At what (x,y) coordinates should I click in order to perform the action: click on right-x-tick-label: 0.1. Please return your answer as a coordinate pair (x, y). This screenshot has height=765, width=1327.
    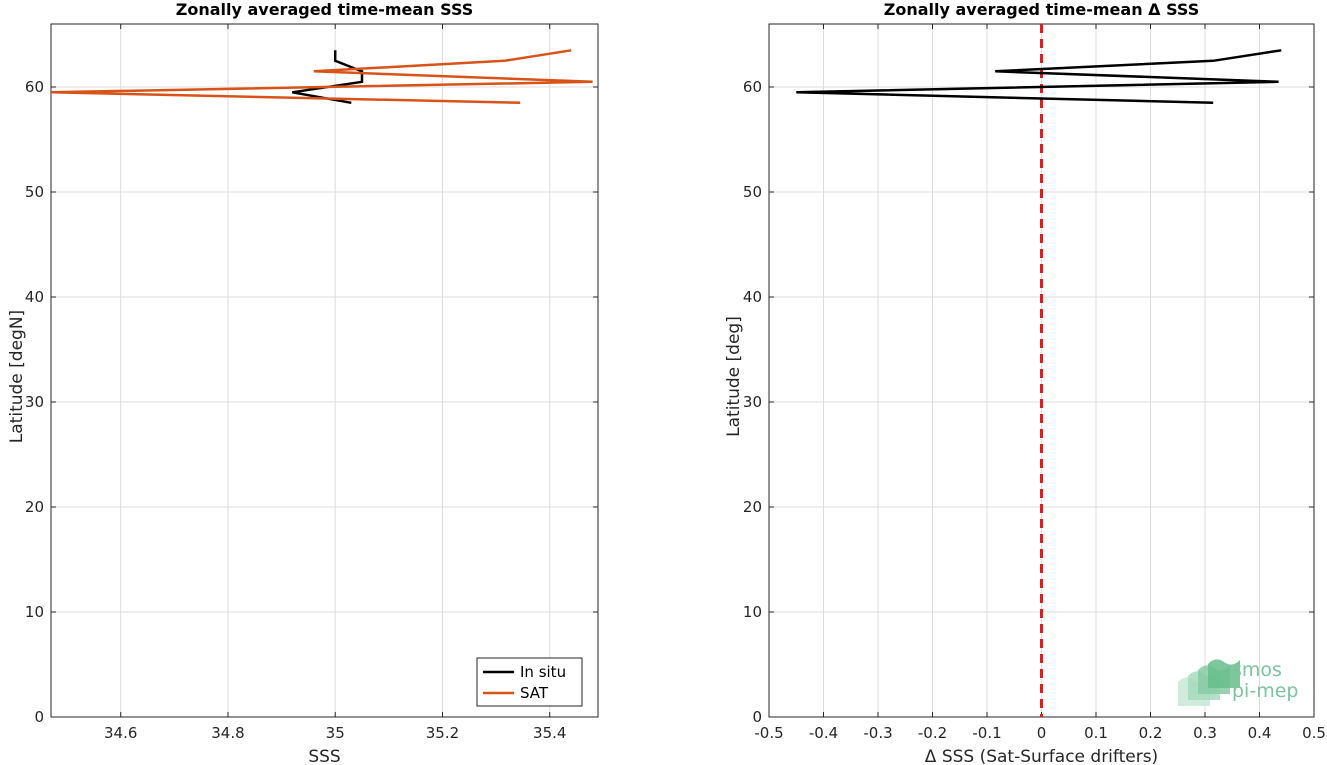
    Looking at the image, I should click on (1096, 733).